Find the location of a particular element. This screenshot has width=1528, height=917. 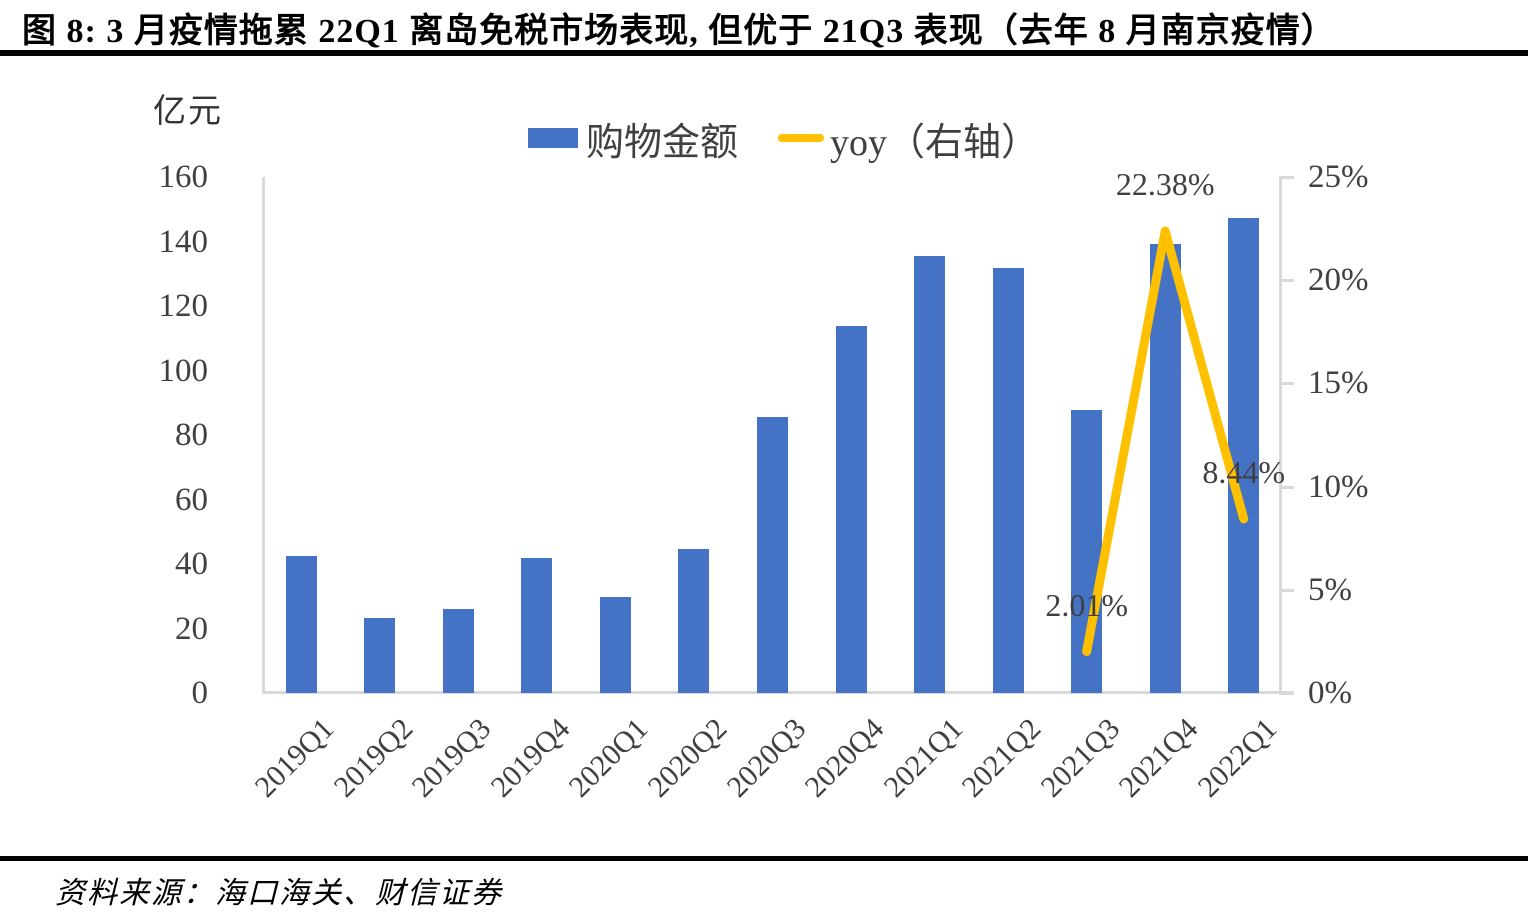

y-tick-label-right: 0% is located at coordinates (1330, 693).